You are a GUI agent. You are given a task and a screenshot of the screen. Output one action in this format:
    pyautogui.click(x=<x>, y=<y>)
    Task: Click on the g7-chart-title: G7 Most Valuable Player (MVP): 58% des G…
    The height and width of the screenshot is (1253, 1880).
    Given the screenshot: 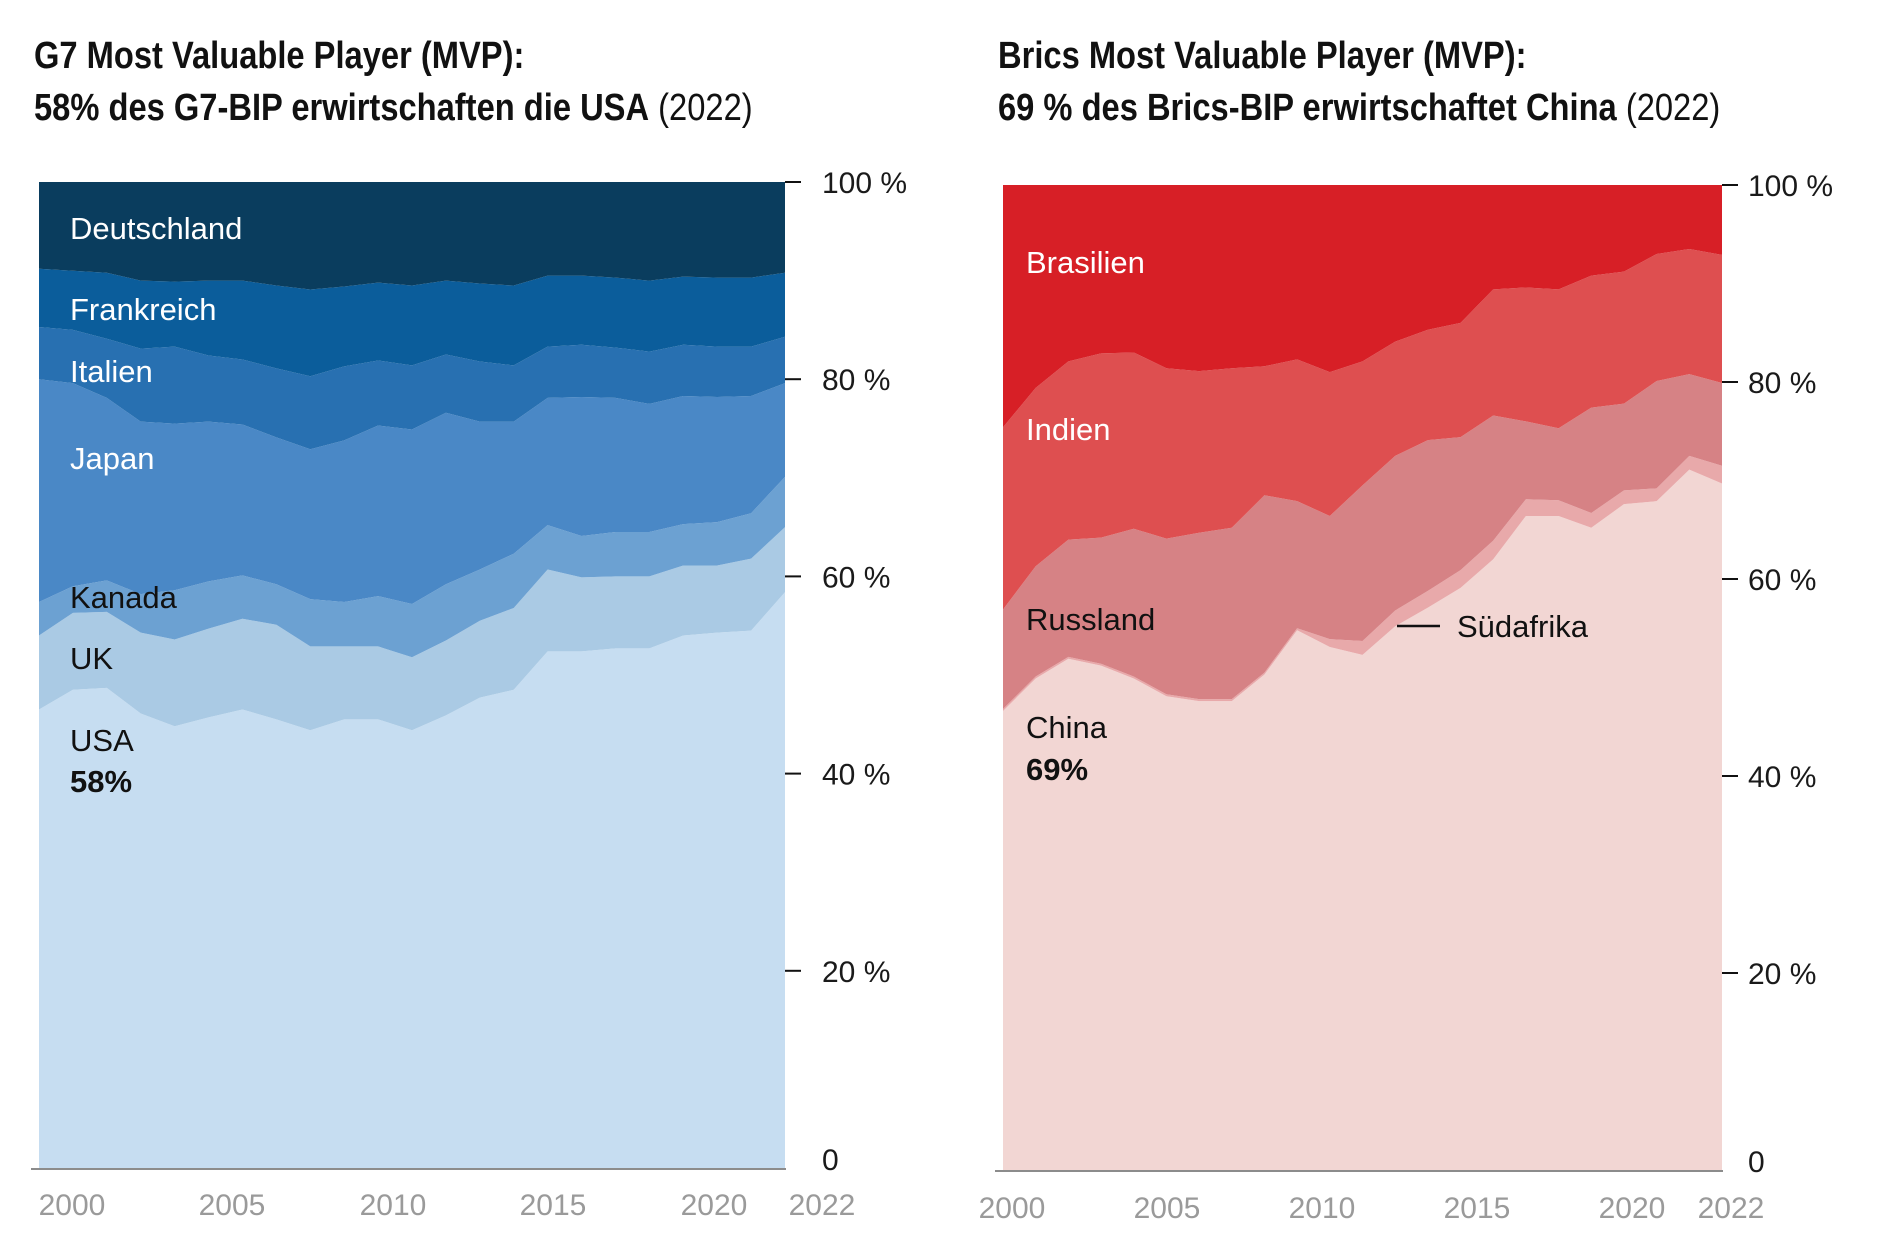 What is the action you would take?
    pyautogui.click(x=393, y=82)
    